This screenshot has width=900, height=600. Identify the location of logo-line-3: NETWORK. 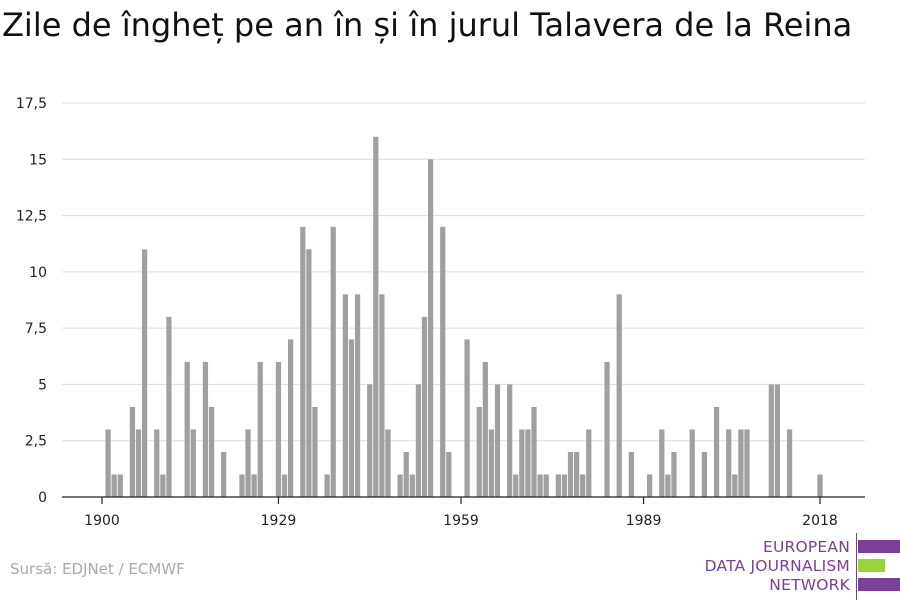
(809, 585).